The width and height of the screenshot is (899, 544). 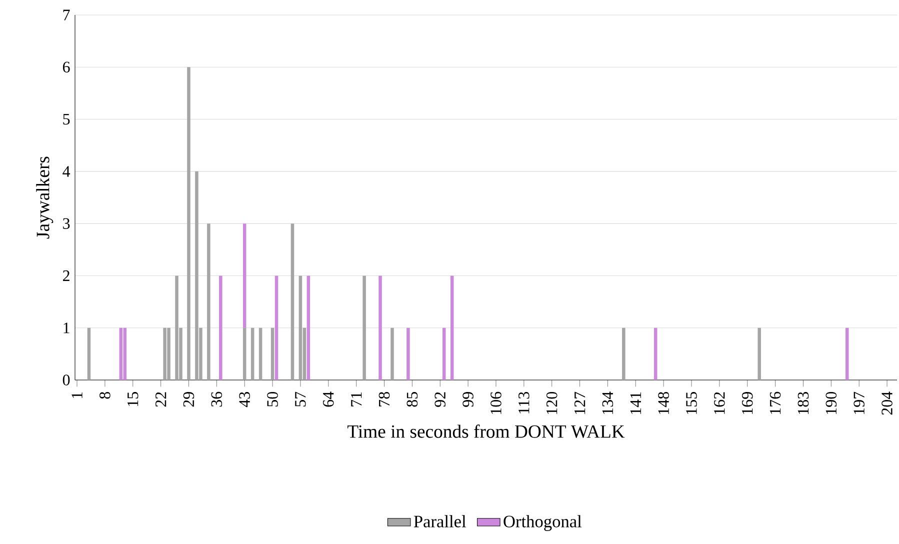 What do you see at coordinates (160, 399) in the screenshot?
I see `x-tick-label: 22` at bounding box center [160, 399].